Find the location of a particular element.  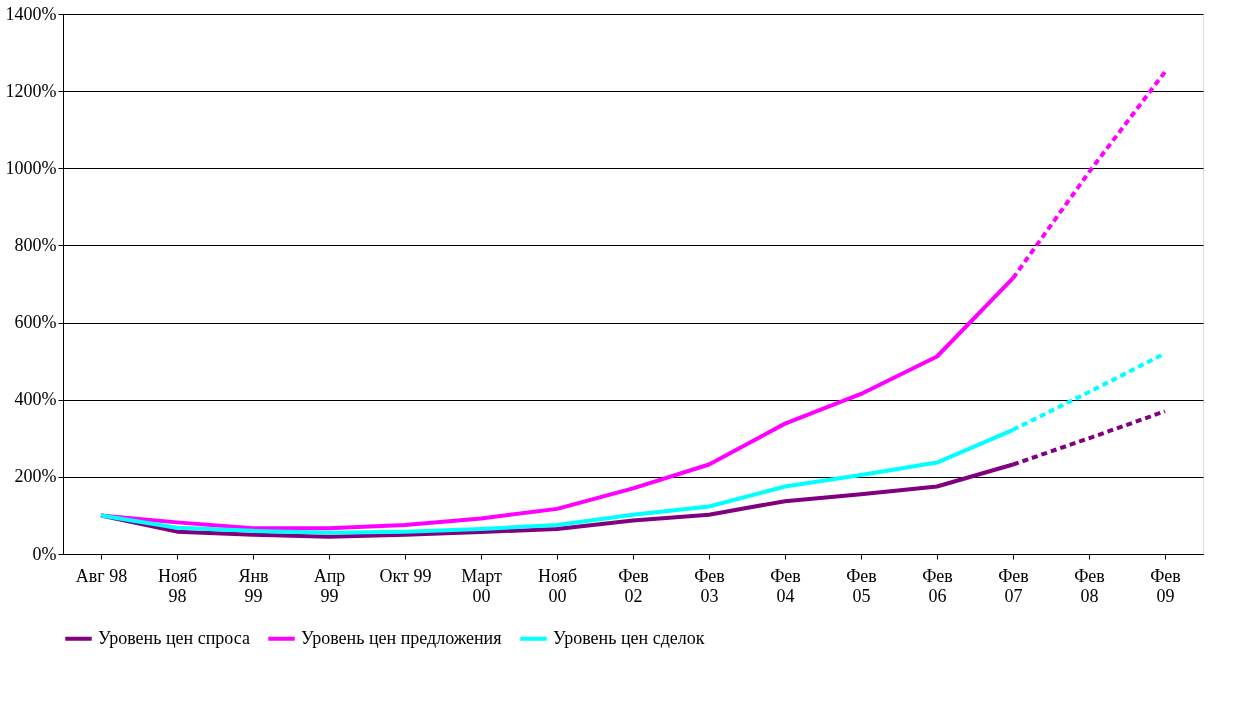

y-tick-label: 800% is located at coordinates (35, 244).